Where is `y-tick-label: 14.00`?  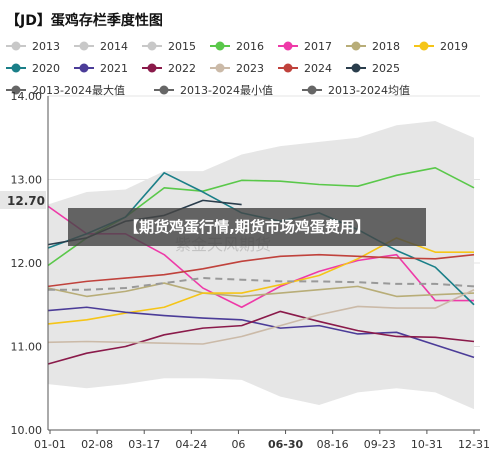
y-tick-label: 14.00 is located at coordinates (27, 96).